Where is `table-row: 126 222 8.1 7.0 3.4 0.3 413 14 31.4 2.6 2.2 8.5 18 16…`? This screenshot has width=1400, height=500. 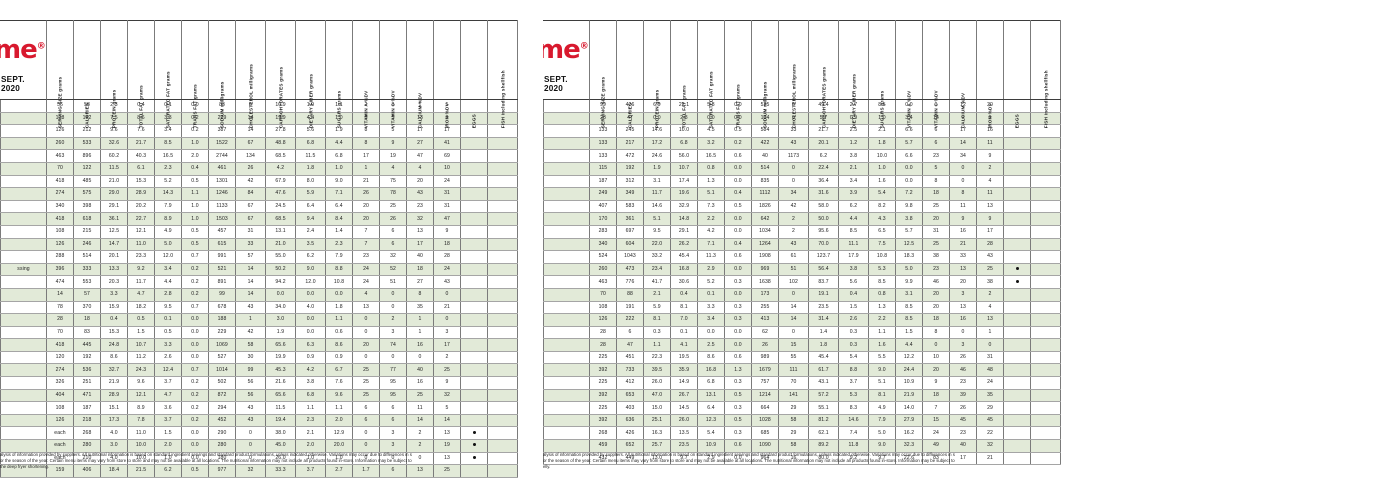
table-row: 126 222 8.1 7.0 3.4 0.3 413 14 31.4 2.6 2.2 8.5 18 16… is located at coordinates (802, 320).